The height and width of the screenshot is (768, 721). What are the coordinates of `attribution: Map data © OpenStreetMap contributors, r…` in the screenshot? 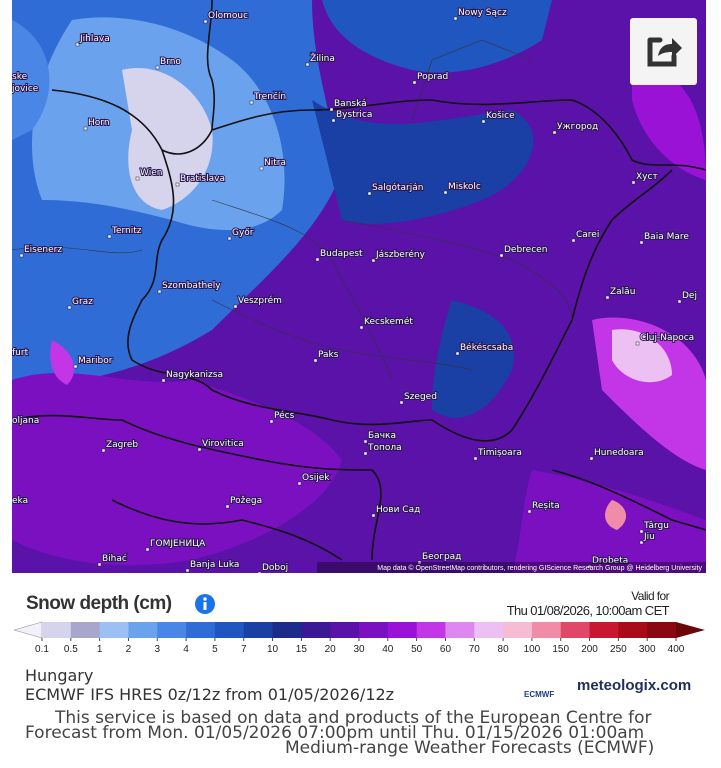 It's located at (539, 568).